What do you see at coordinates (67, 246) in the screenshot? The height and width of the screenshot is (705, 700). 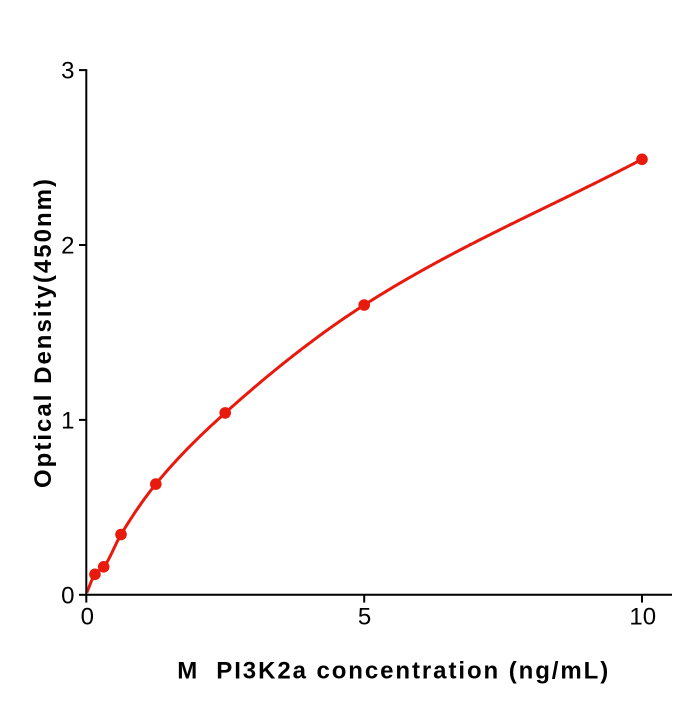 I see `svg-text: 2` at bounding box center [67, 246].